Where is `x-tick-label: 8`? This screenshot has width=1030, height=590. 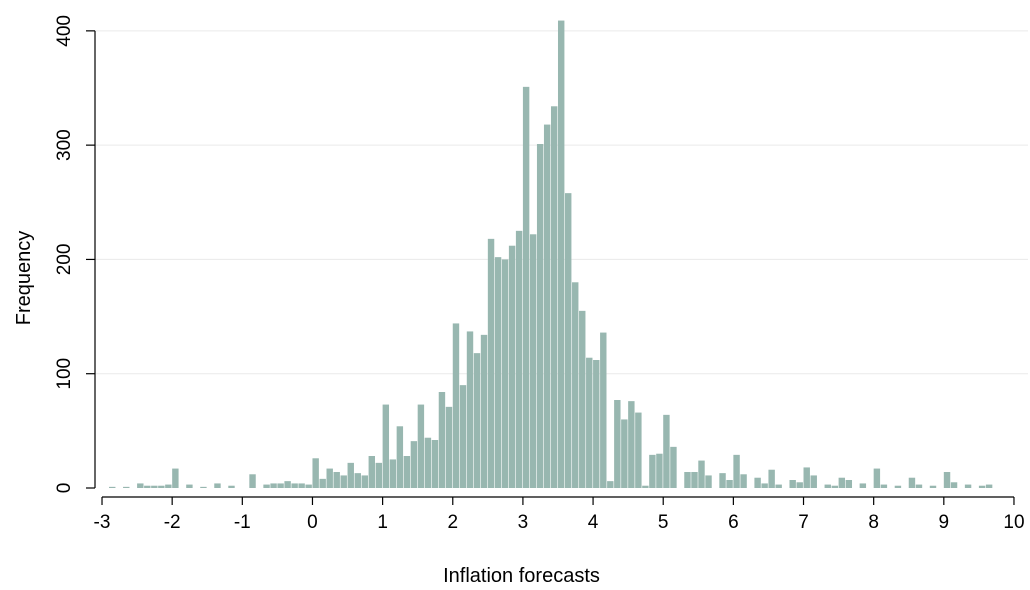 x-tick-label: 8 is located at coordinates (873, 522).